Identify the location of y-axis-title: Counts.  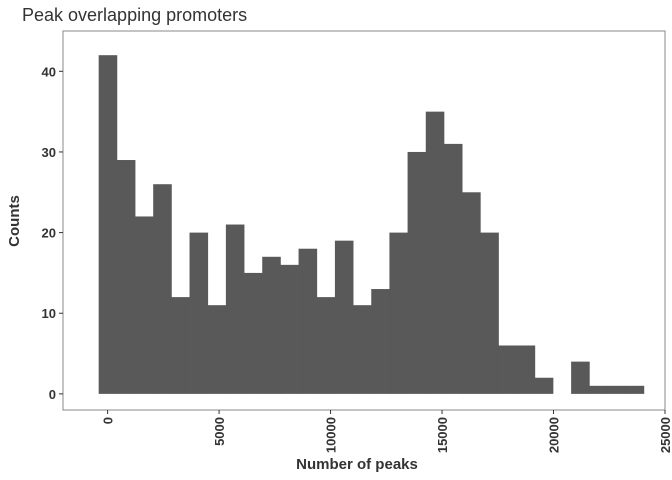
(14, 221).